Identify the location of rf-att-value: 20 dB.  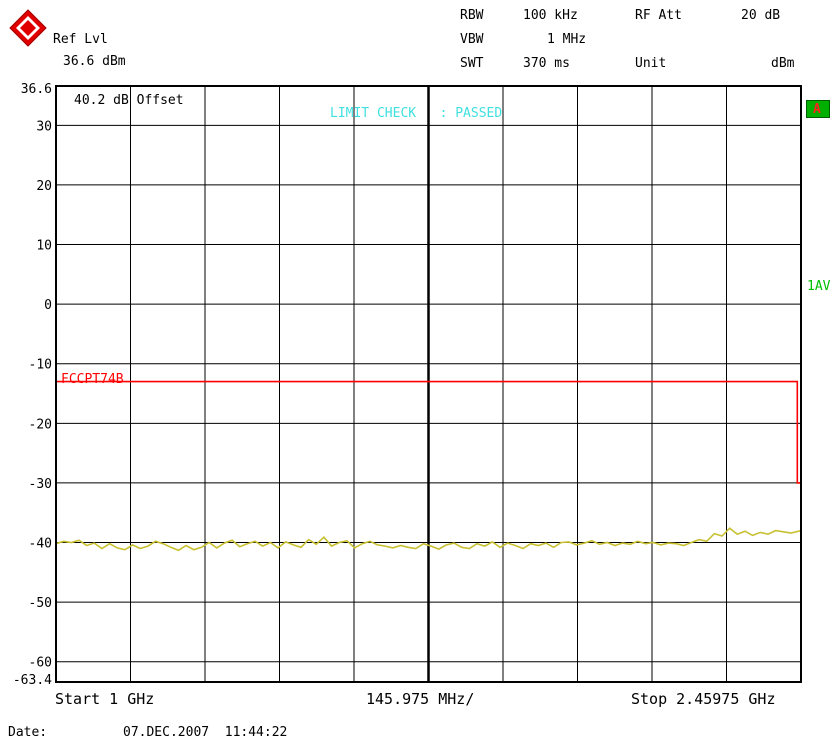
(761, 15).